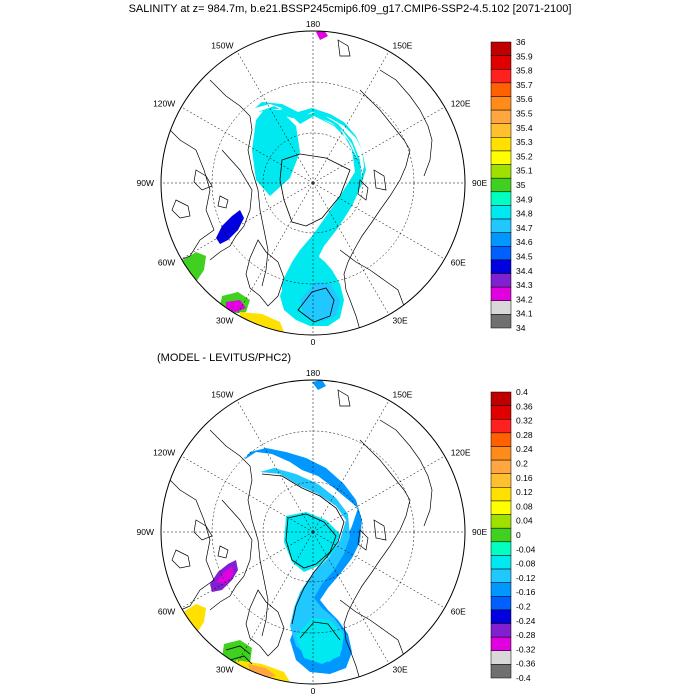 The height and width of the screenshot is (700, 700). I want to click on salinity-field, so click(271, 182).